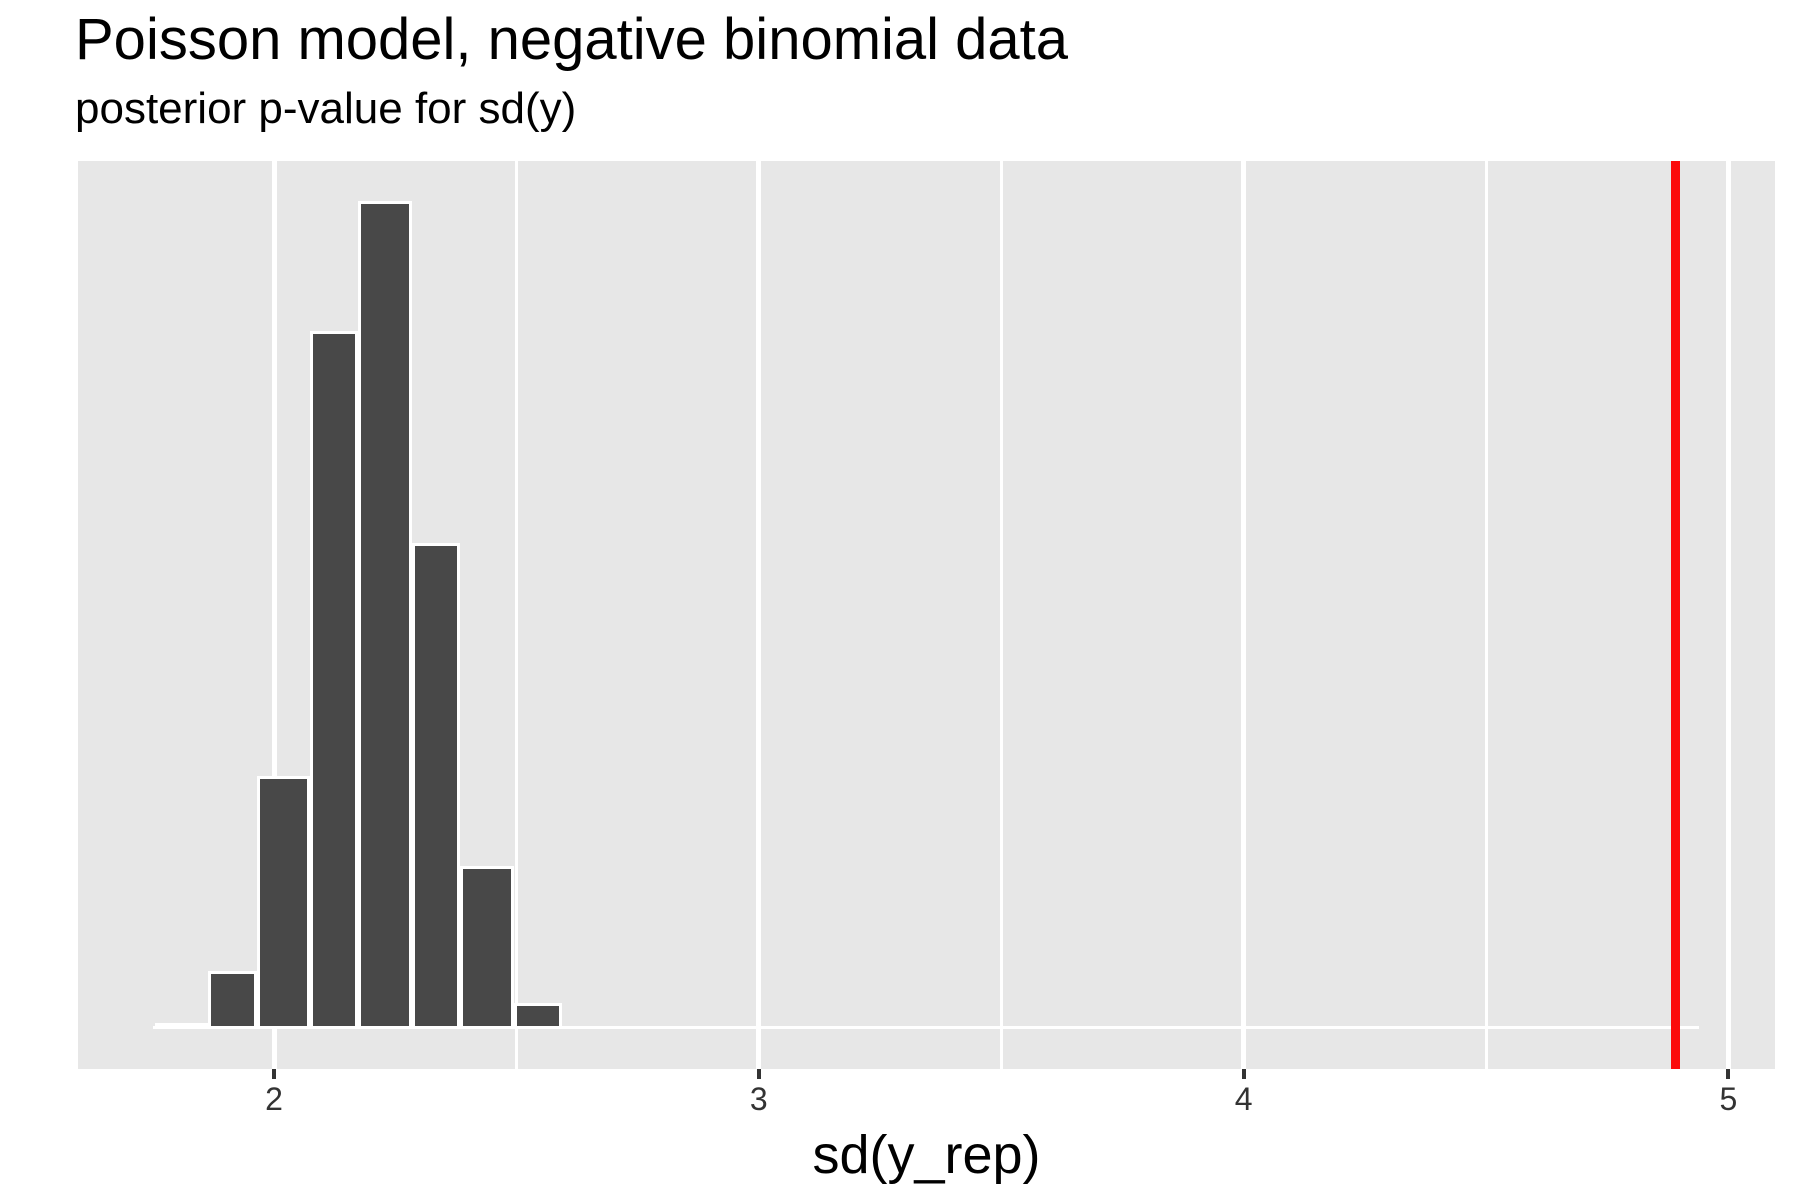  What do you see at coordinates (572, 39) in the screenshot?
I see `page-title: Poisson model, negative binomial data` at bounding box center [572, 39].